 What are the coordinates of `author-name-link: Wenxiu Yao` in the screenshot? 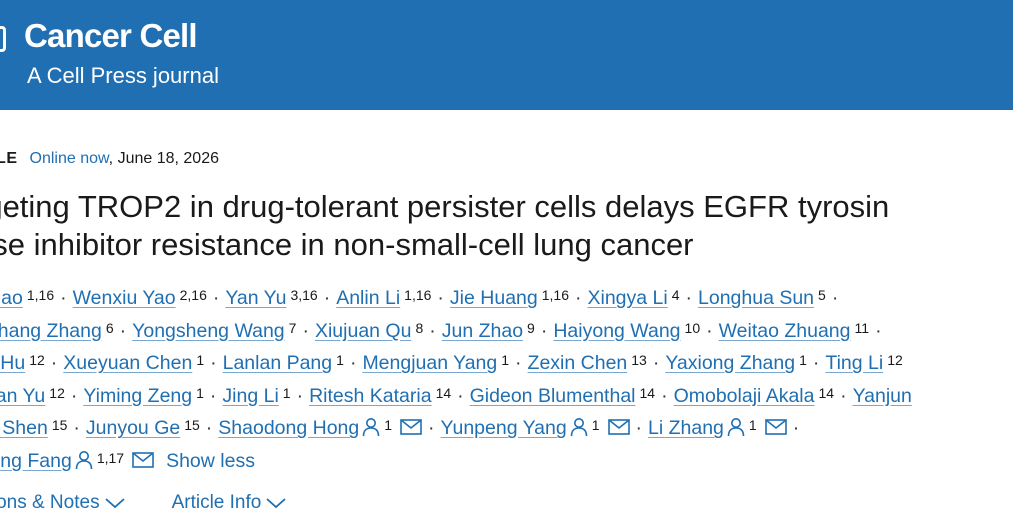 It's located at (124, 298).